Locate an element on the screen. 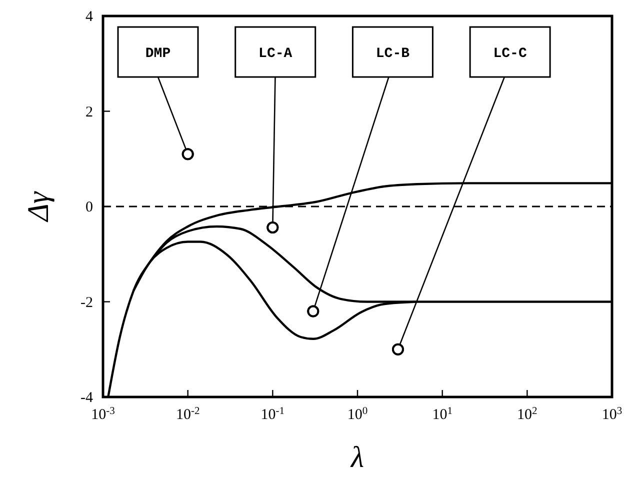 The width and height of the screenshot is (629, 480). y-tick-label: -2 is located at coordinates (86, 302).